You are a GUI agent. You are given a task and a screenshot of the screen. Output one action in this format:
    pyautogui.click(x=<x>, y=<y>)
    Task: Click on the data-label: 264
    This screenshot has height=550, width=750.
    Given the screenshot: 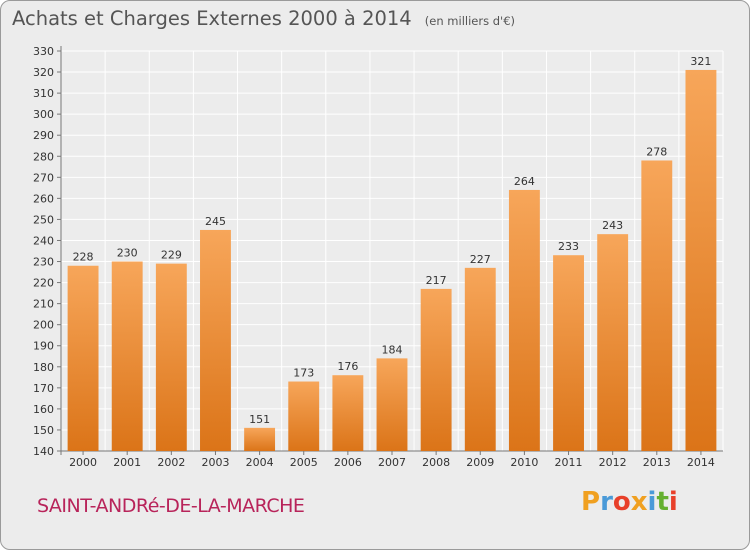 What is the action you would take?
    pyautogui.click(x=524, y=181)
    